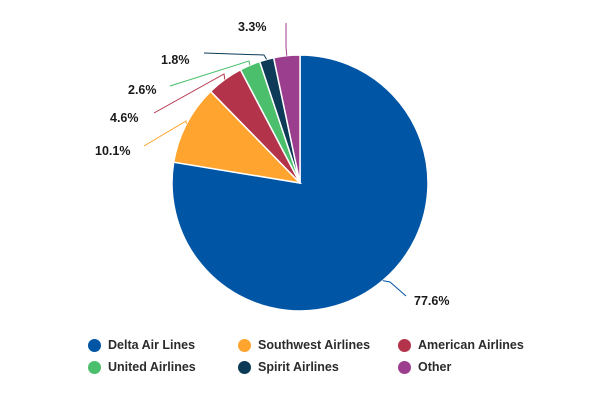 This screenshot has height=401, width=600. What do you see at coordinates (471, 345) in the screenshot?
I see `legend-label-american: American Airlines` at bounding box center [471, 345].